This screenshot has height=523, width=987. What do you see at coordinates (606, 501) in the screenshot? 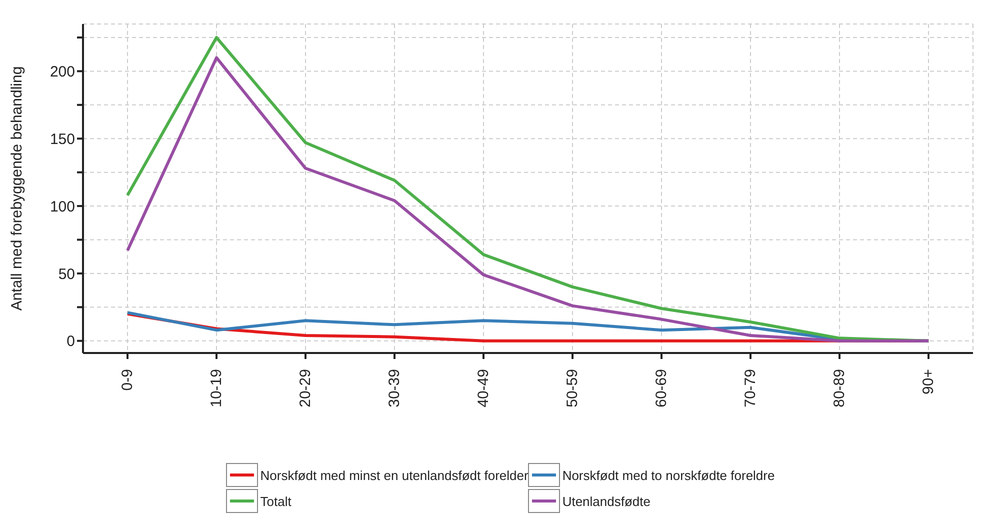
I see `legend-label: Utenlandsfødte` at bounding box center [606, 501].